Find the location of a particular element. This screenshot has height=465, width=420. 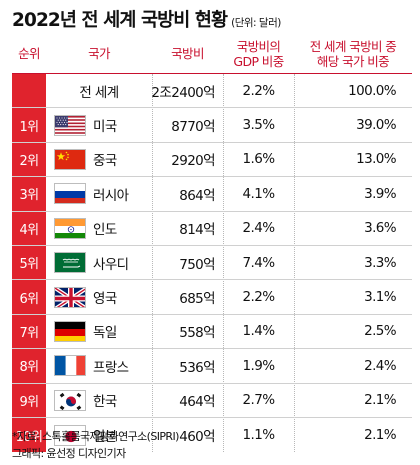

graphic-credit: 그래픽: 윤선정 디자인기자 is located at coordinates (69, 453).